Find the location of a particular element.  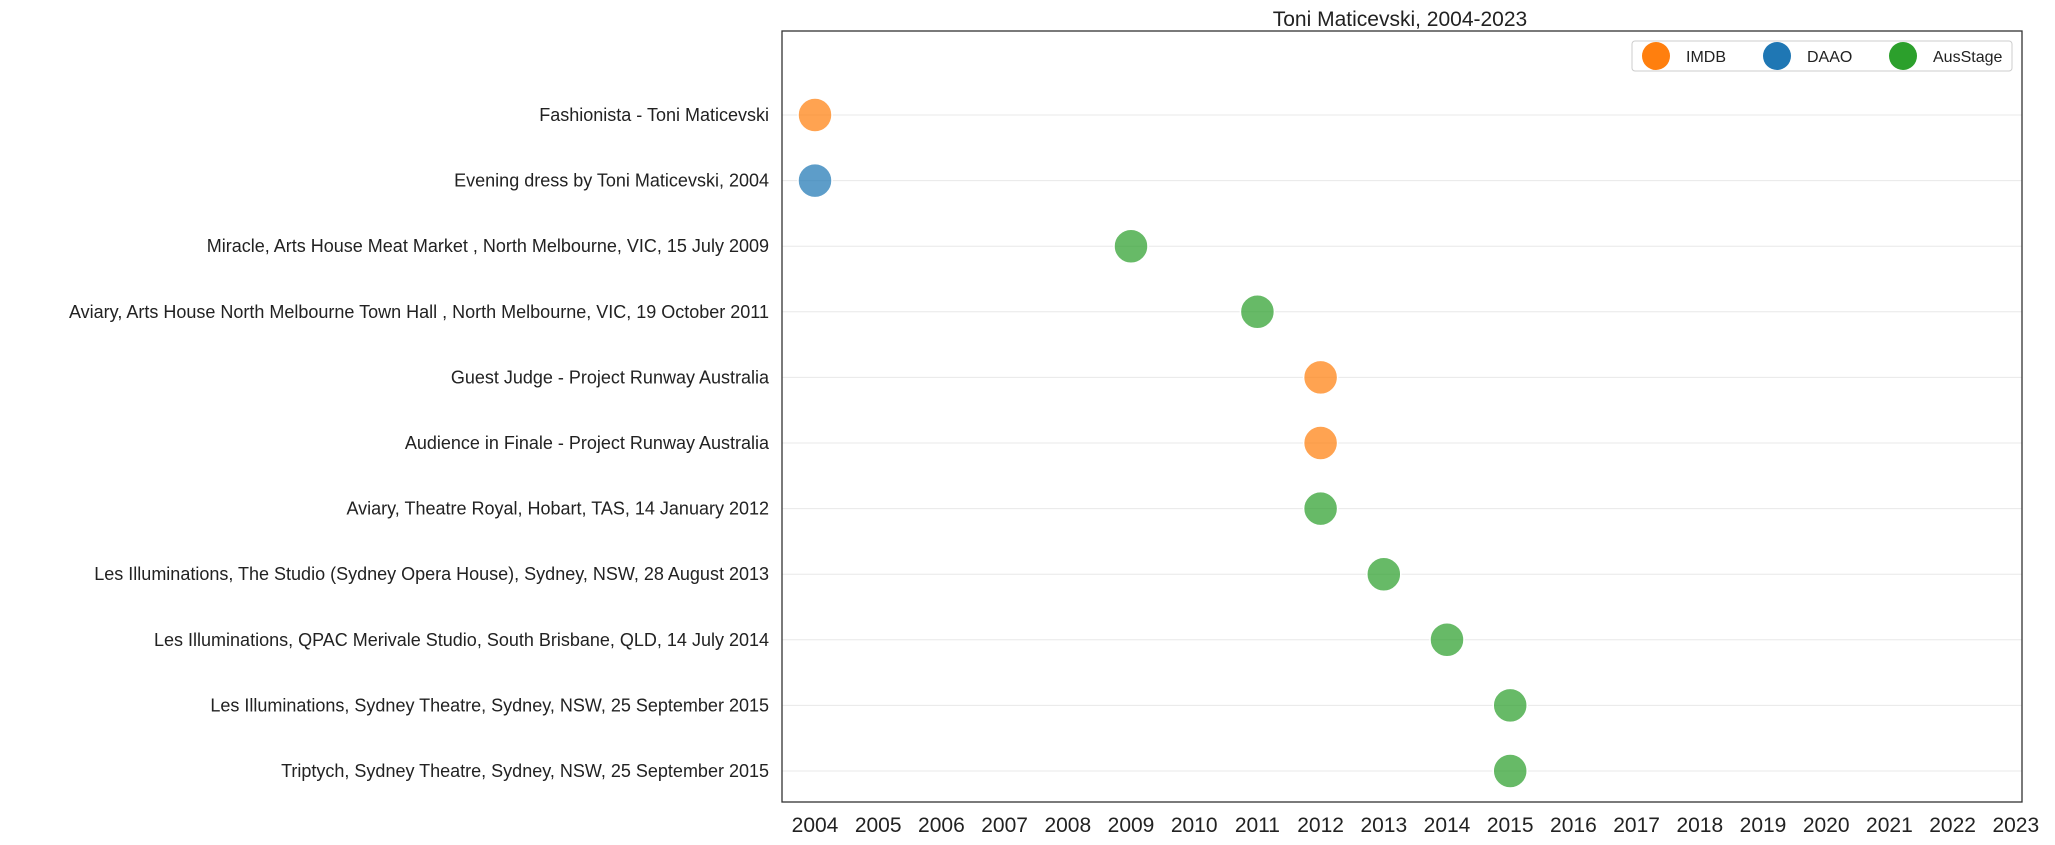

legend: IMDB DAAO AusStage is located at coordinates (1822, 56).